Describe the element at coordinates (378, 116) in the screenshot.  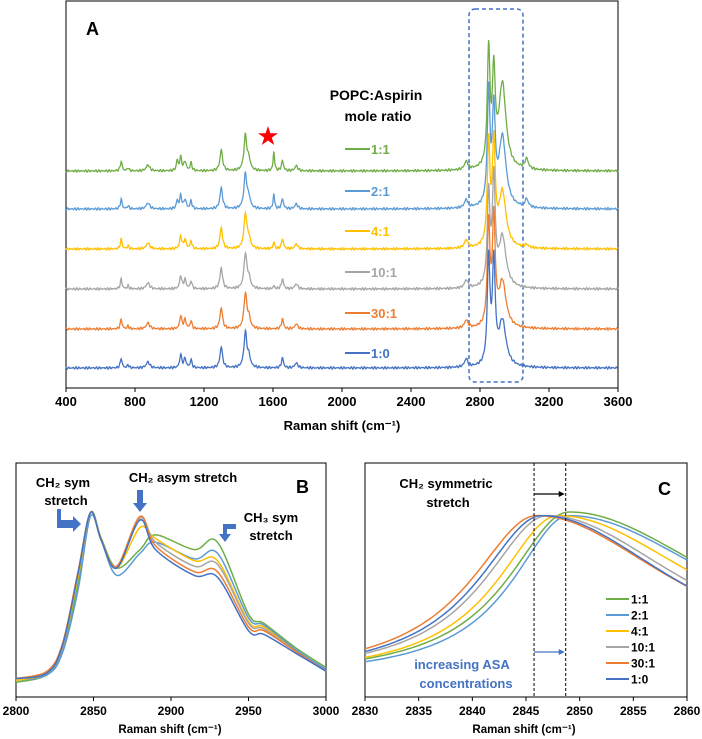
I see `legend-title-line2: mole ratio` at that location.